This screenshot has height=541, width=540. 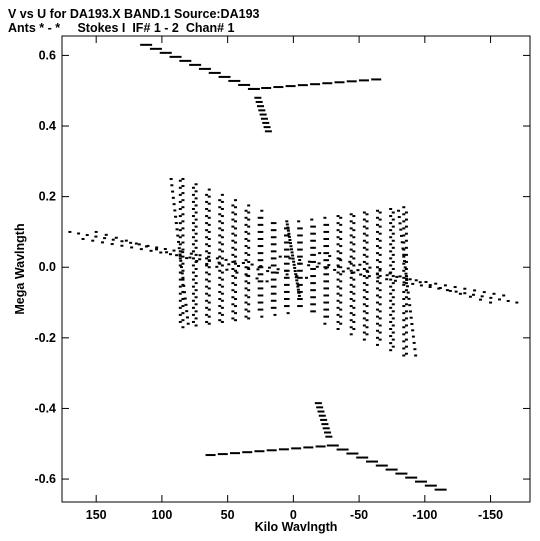 I want to click on y-axis-label: Mega Wavlngth, so click(x=20, y=268).